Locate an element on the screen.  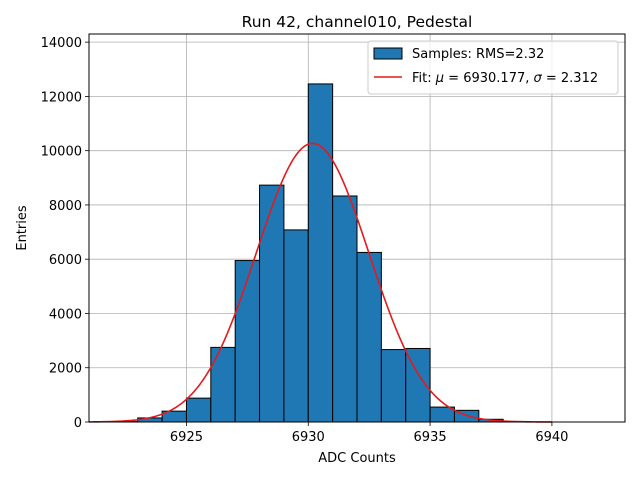
legend-fit-prefix: Fit: is located at coordinates (424, 78).